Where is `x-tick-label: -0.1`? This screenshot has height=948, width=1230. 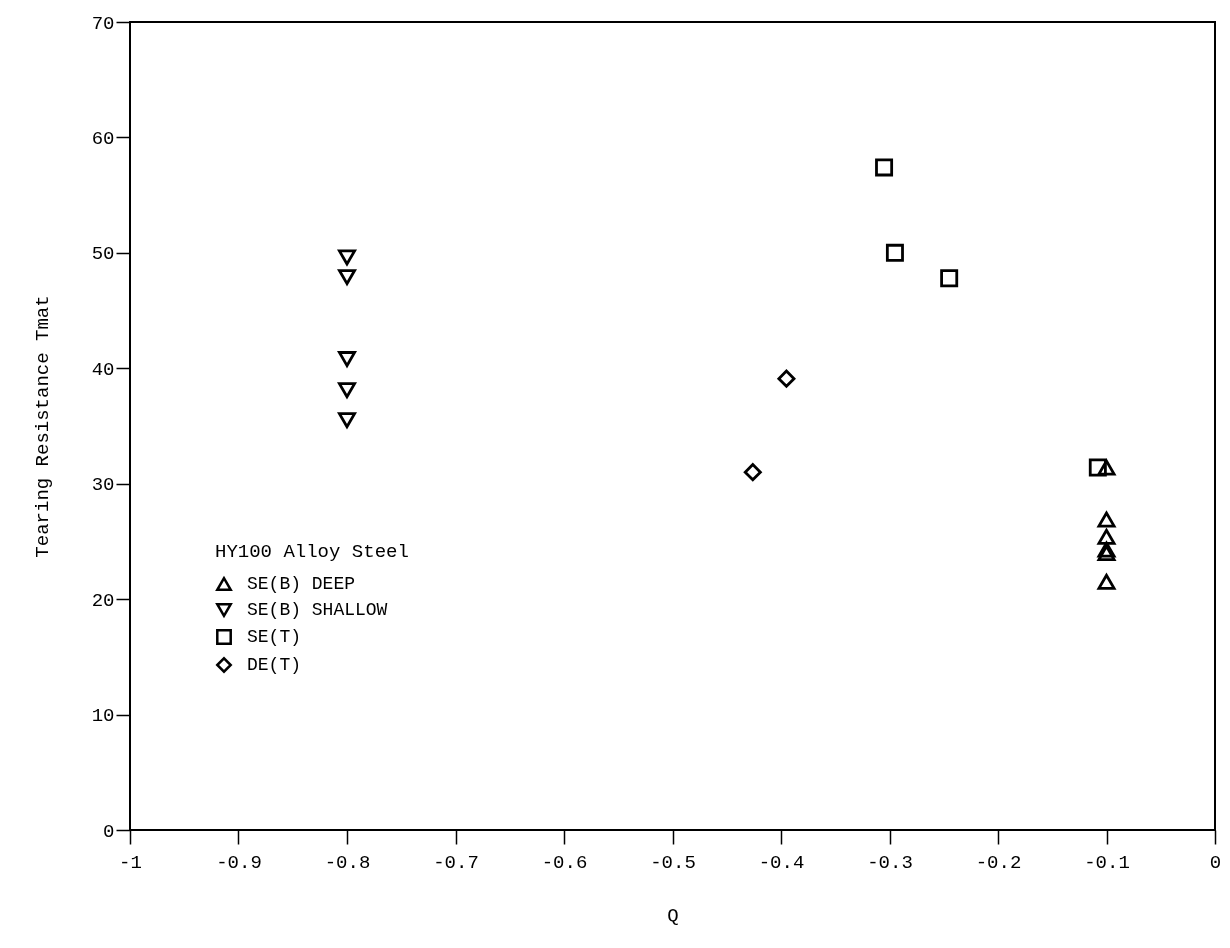 x-tick-label: -0.1 is located at coordinates (1107, 862).